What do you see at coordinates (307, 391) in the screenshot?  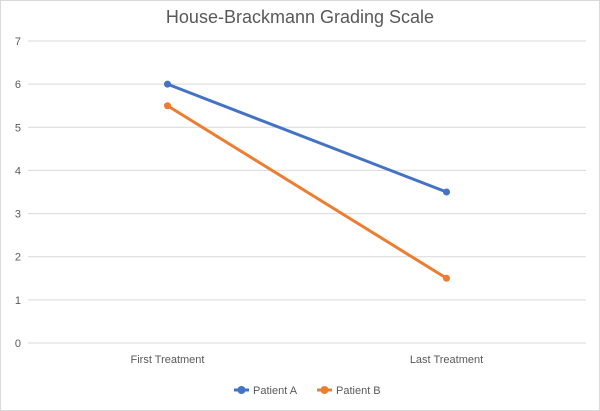 I see `legend: Patient A Patient B` at bounding box center [307, 391].